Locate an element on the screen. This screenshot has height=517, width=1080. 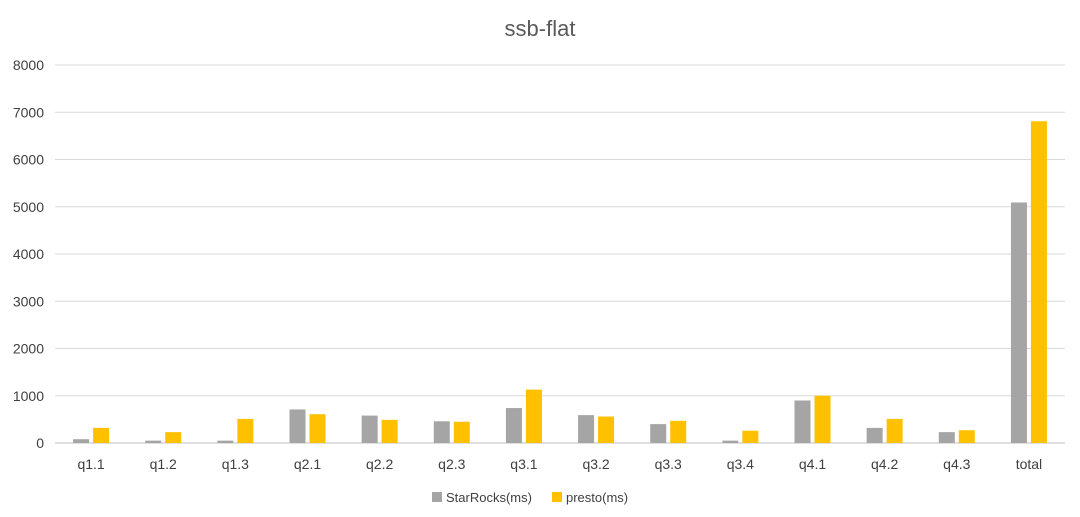
x-tick-label: q4.1 is located at coordinates (812, 464).